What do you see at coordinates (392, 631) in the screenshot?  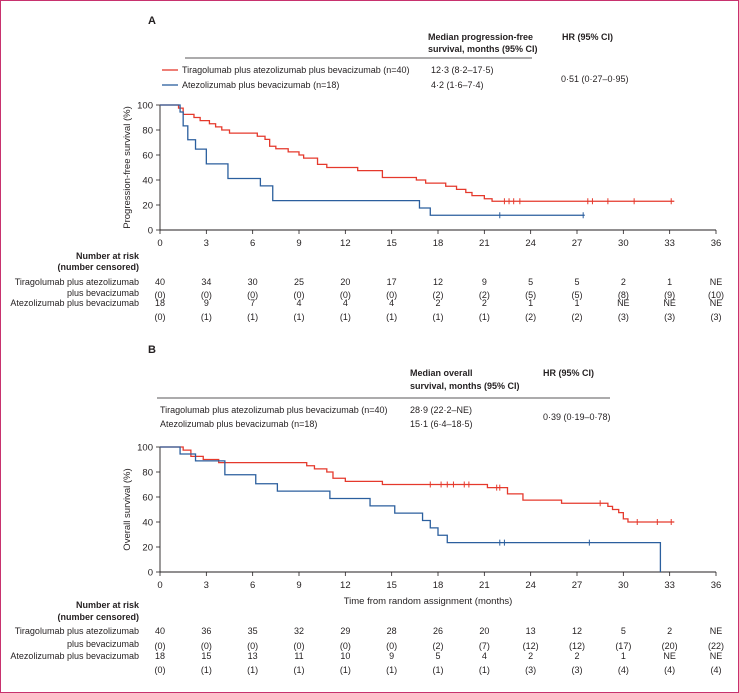 I see `at-risk-count: 28` at bounding box center [392, 631].